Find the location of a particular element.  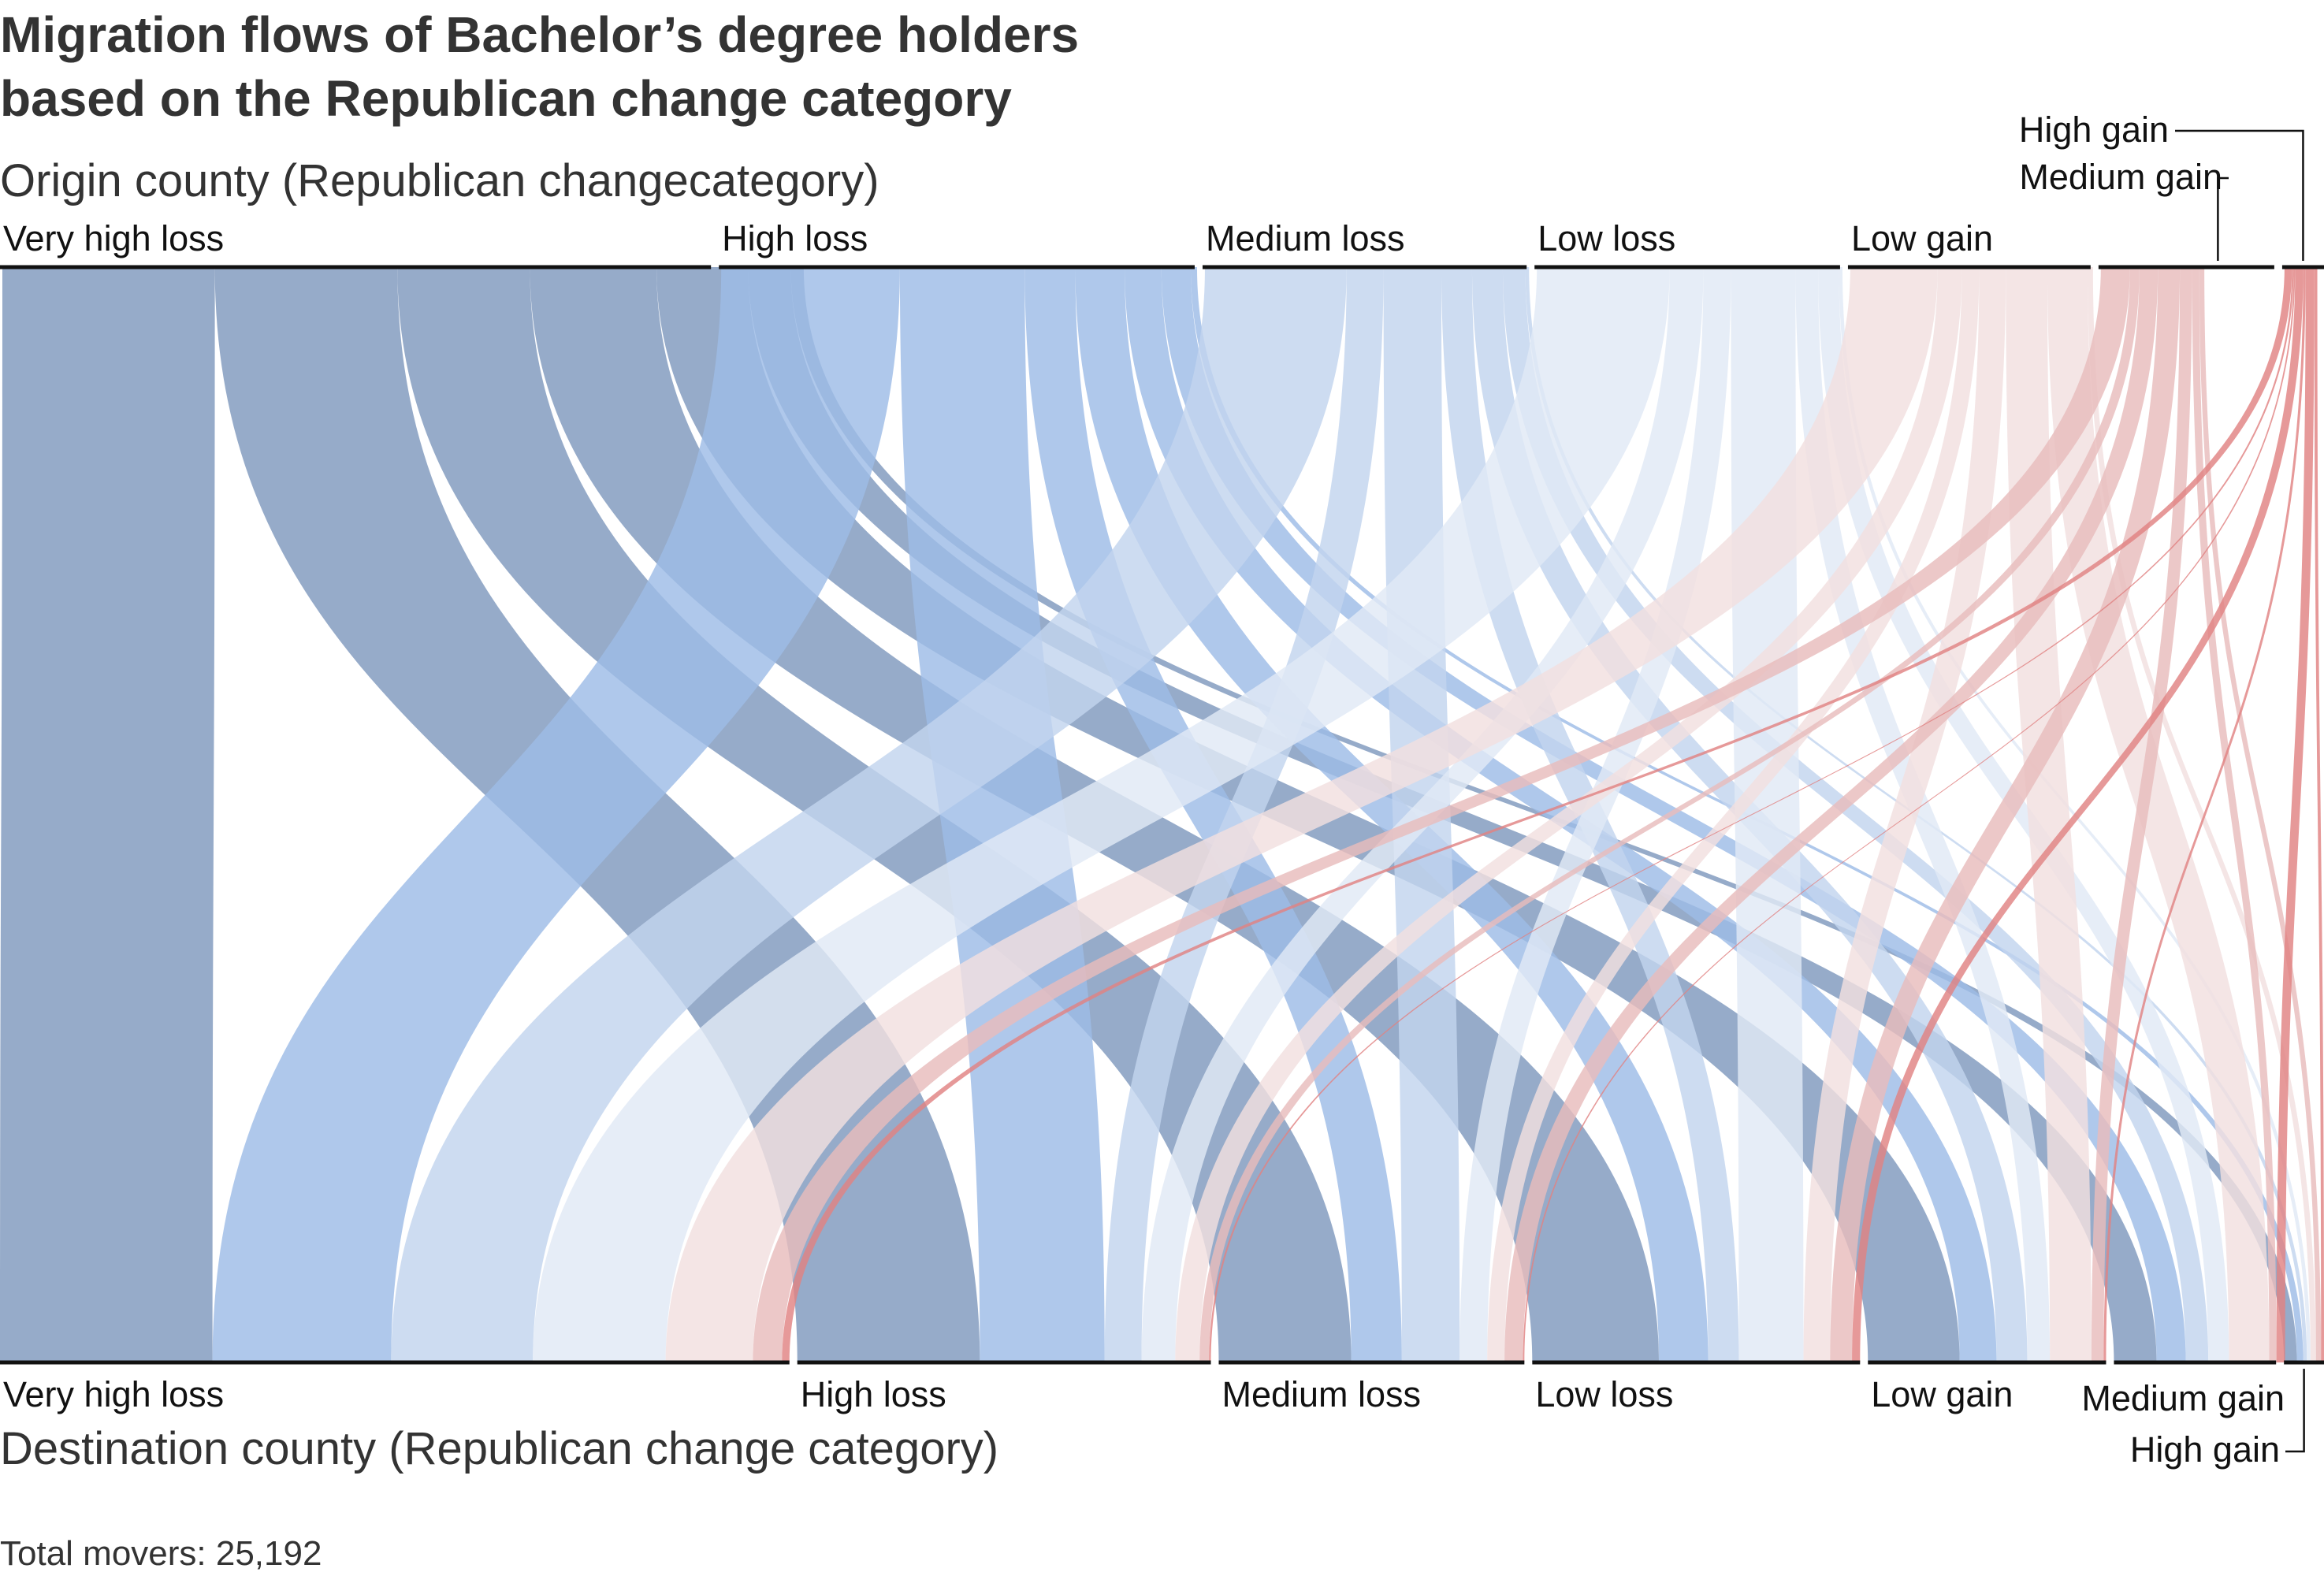

destination-label-very-high-loss: Very high loss is located at coordinates (113, 1394).